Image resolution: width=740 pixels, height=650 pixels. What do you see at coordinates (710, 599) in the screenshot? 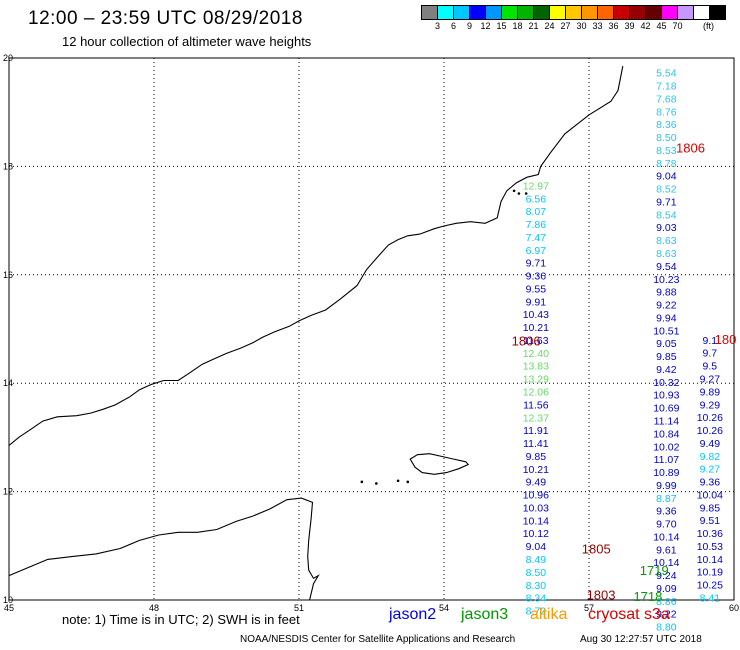
I see `wave-height-label: 8.41` at bounding box center [710, 599].